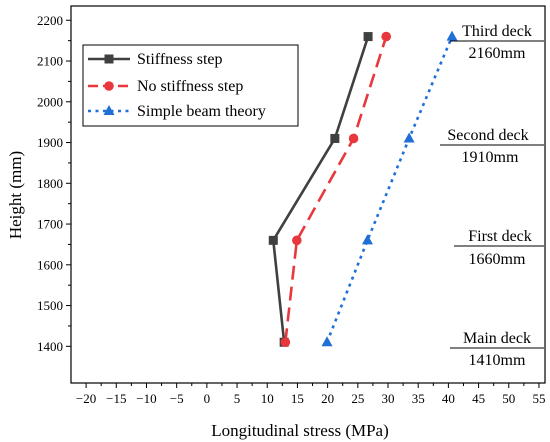 The height and width of the screenshot is (442, 550). What do you see at coordinates (487, 135) in the screenshot?
I see `deck-title-second: Second deck` at bounding box center [487, 135].